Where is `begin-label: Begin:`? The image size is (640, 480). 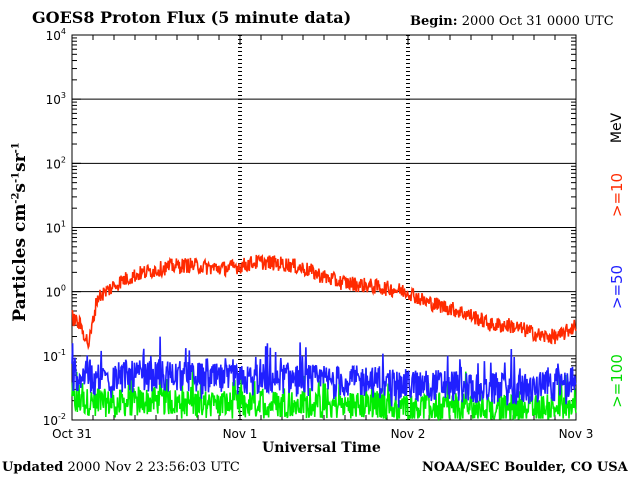
begin-label: Begin: is located at coordinates (434, 21).